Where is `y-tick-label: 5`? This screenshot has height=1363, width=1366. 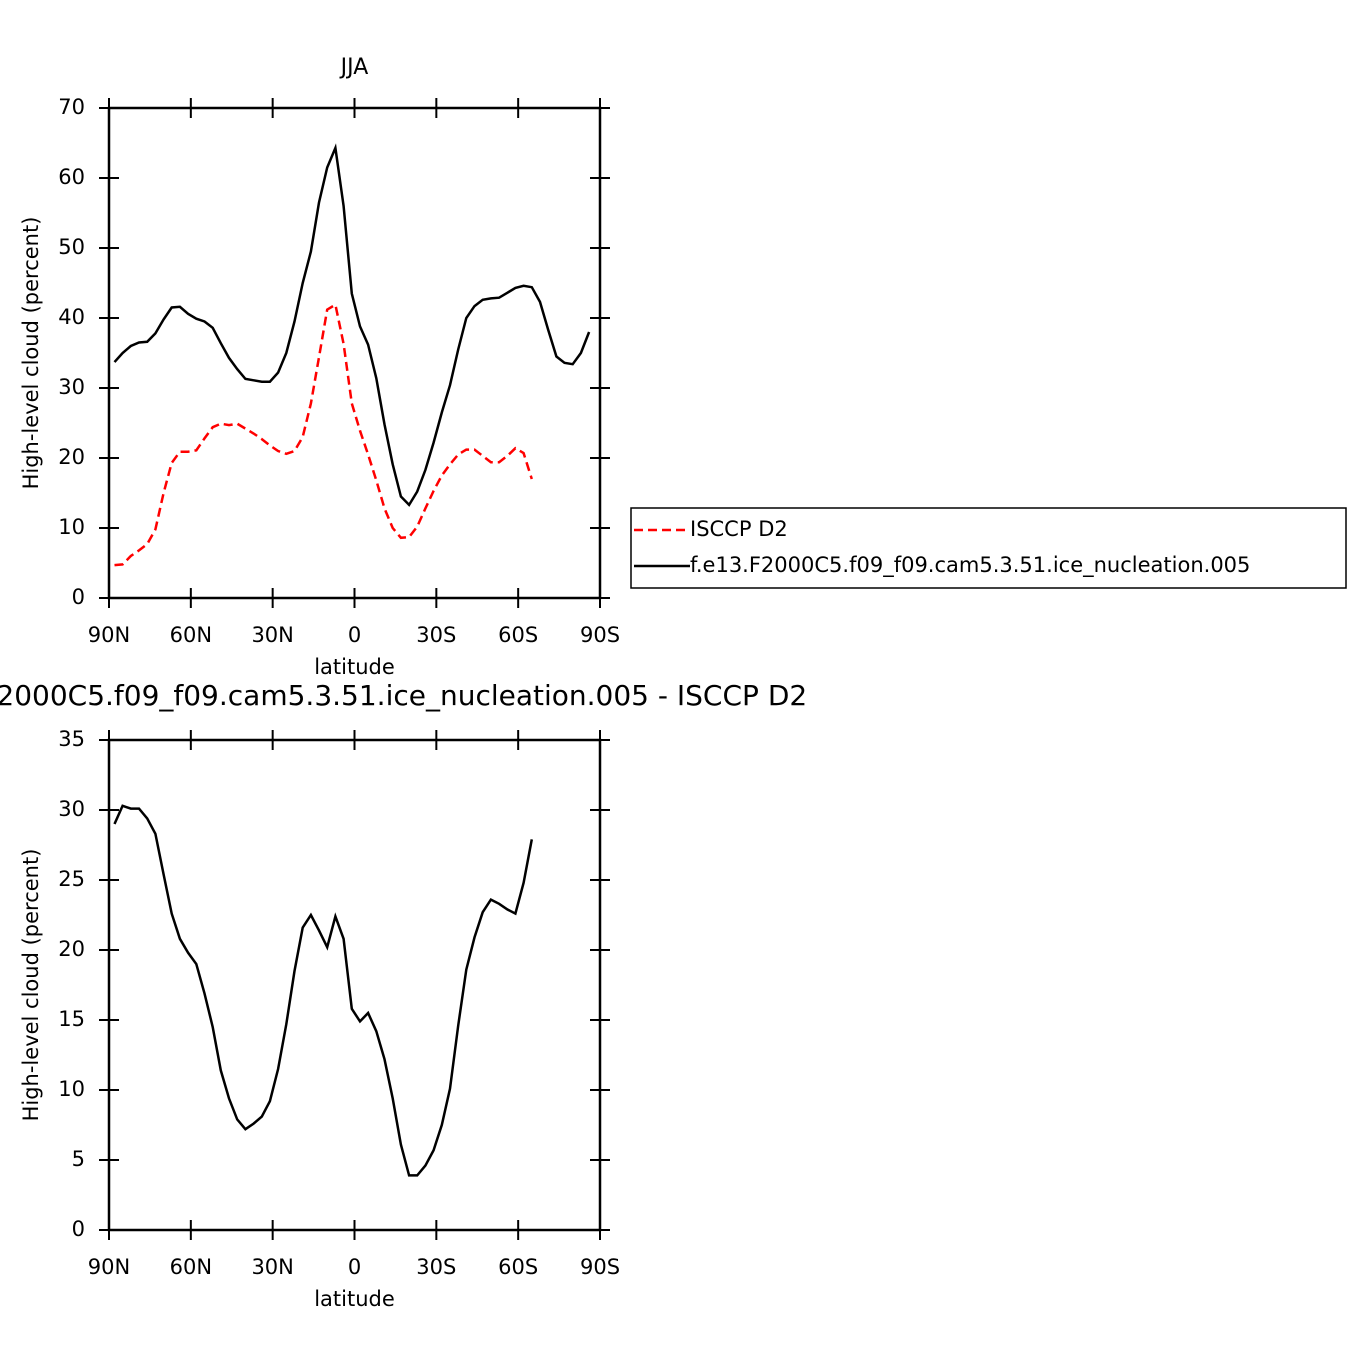
y-tick-label: 5 is located at coordinates (78, 1159).